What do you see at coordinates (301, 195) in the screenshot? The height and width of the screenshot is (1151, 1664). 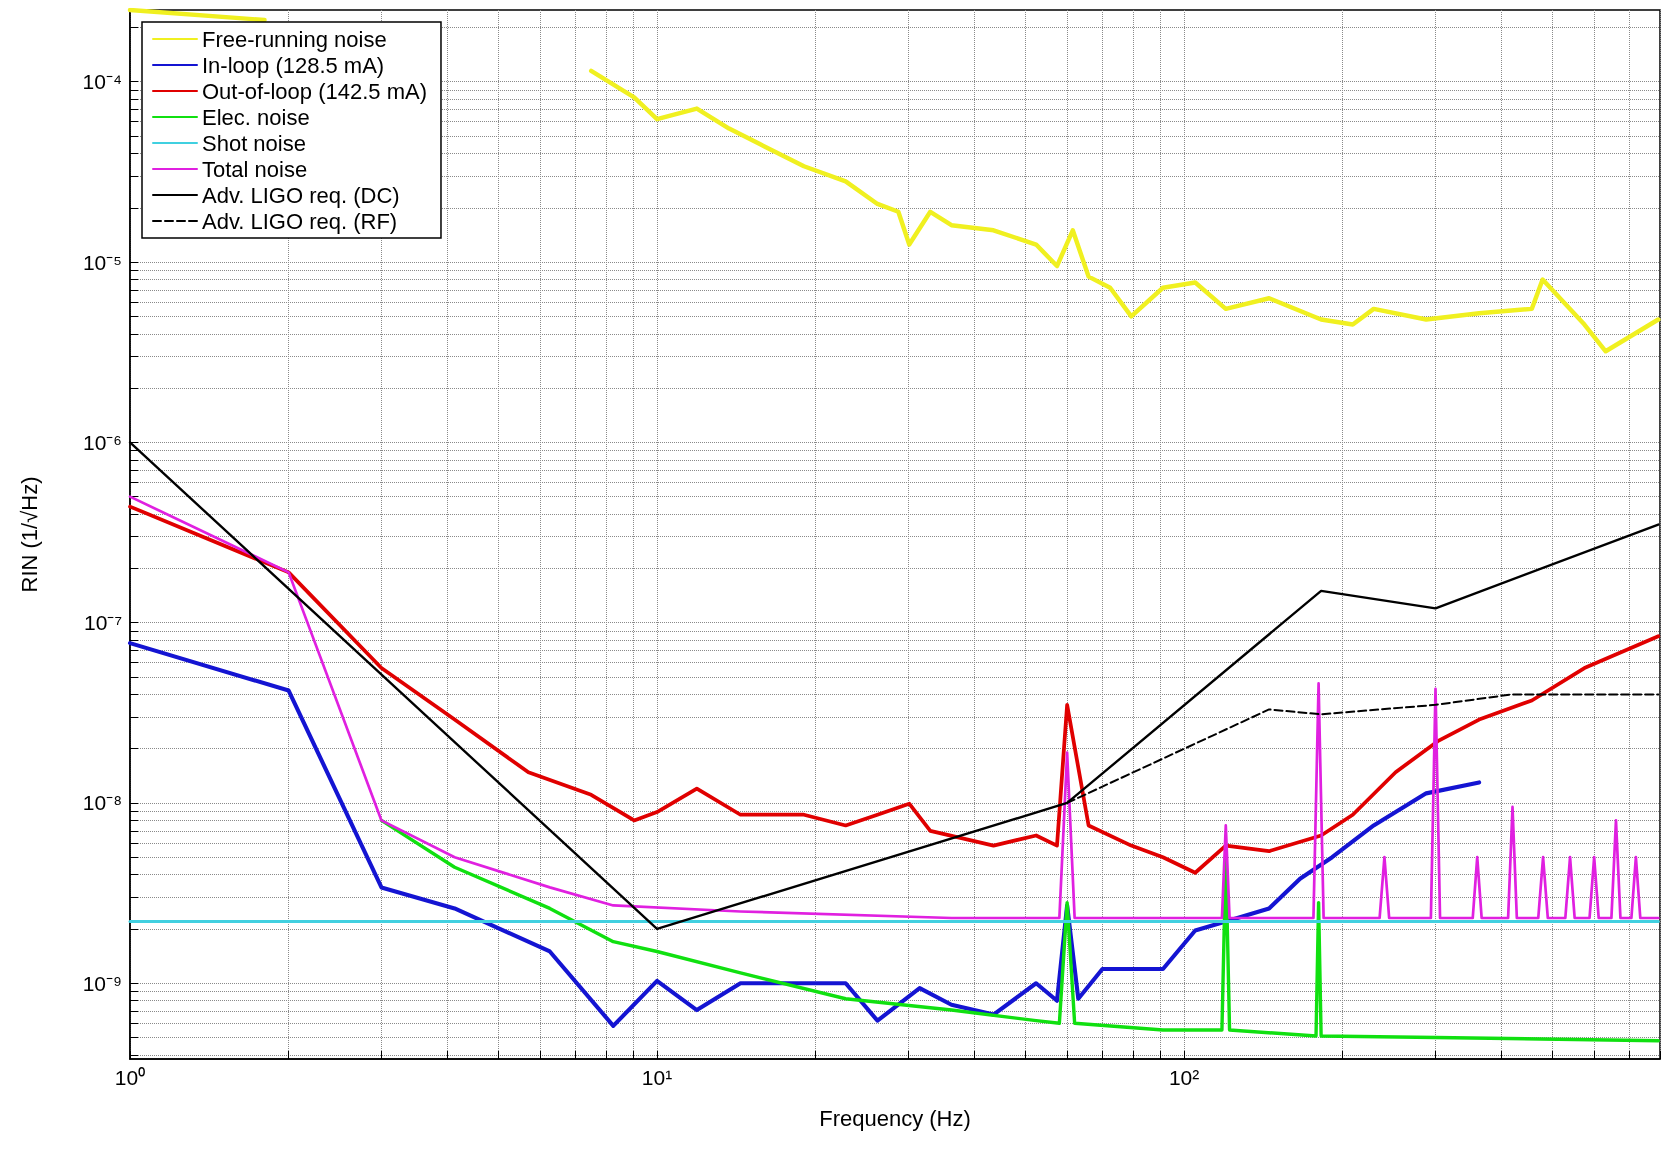 I see `legend-label: Adv. LIGO req. (DC)` at bounding box center [301, 195].